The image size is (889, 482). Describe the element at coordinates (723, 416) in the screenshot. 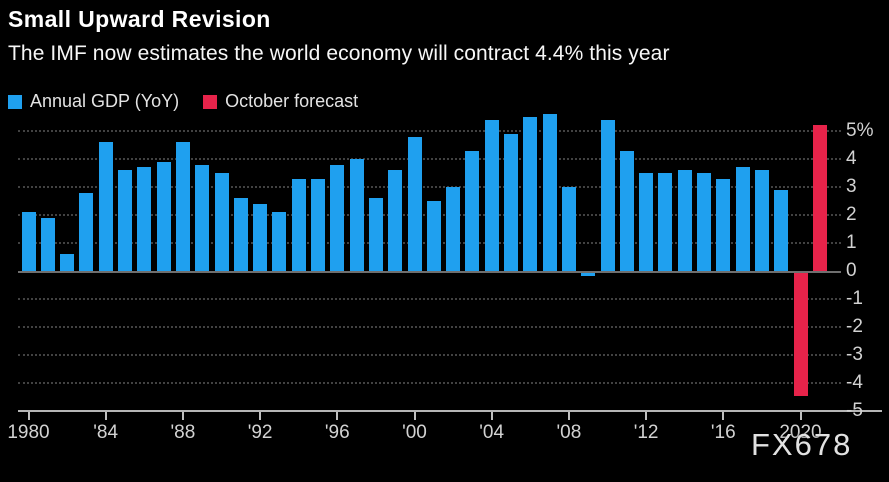

I see `x-axis-tick-2016` at that location.